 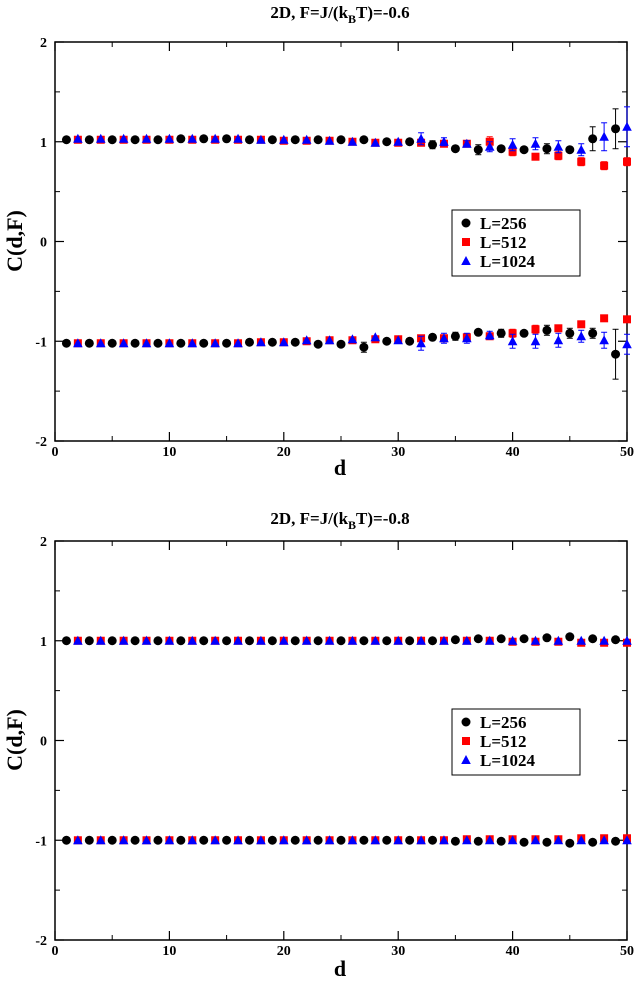 What do you see at coordinates (284, 452) in the screenshot?
I see `x-tick-label: 20` at bounding box center [284, 452].